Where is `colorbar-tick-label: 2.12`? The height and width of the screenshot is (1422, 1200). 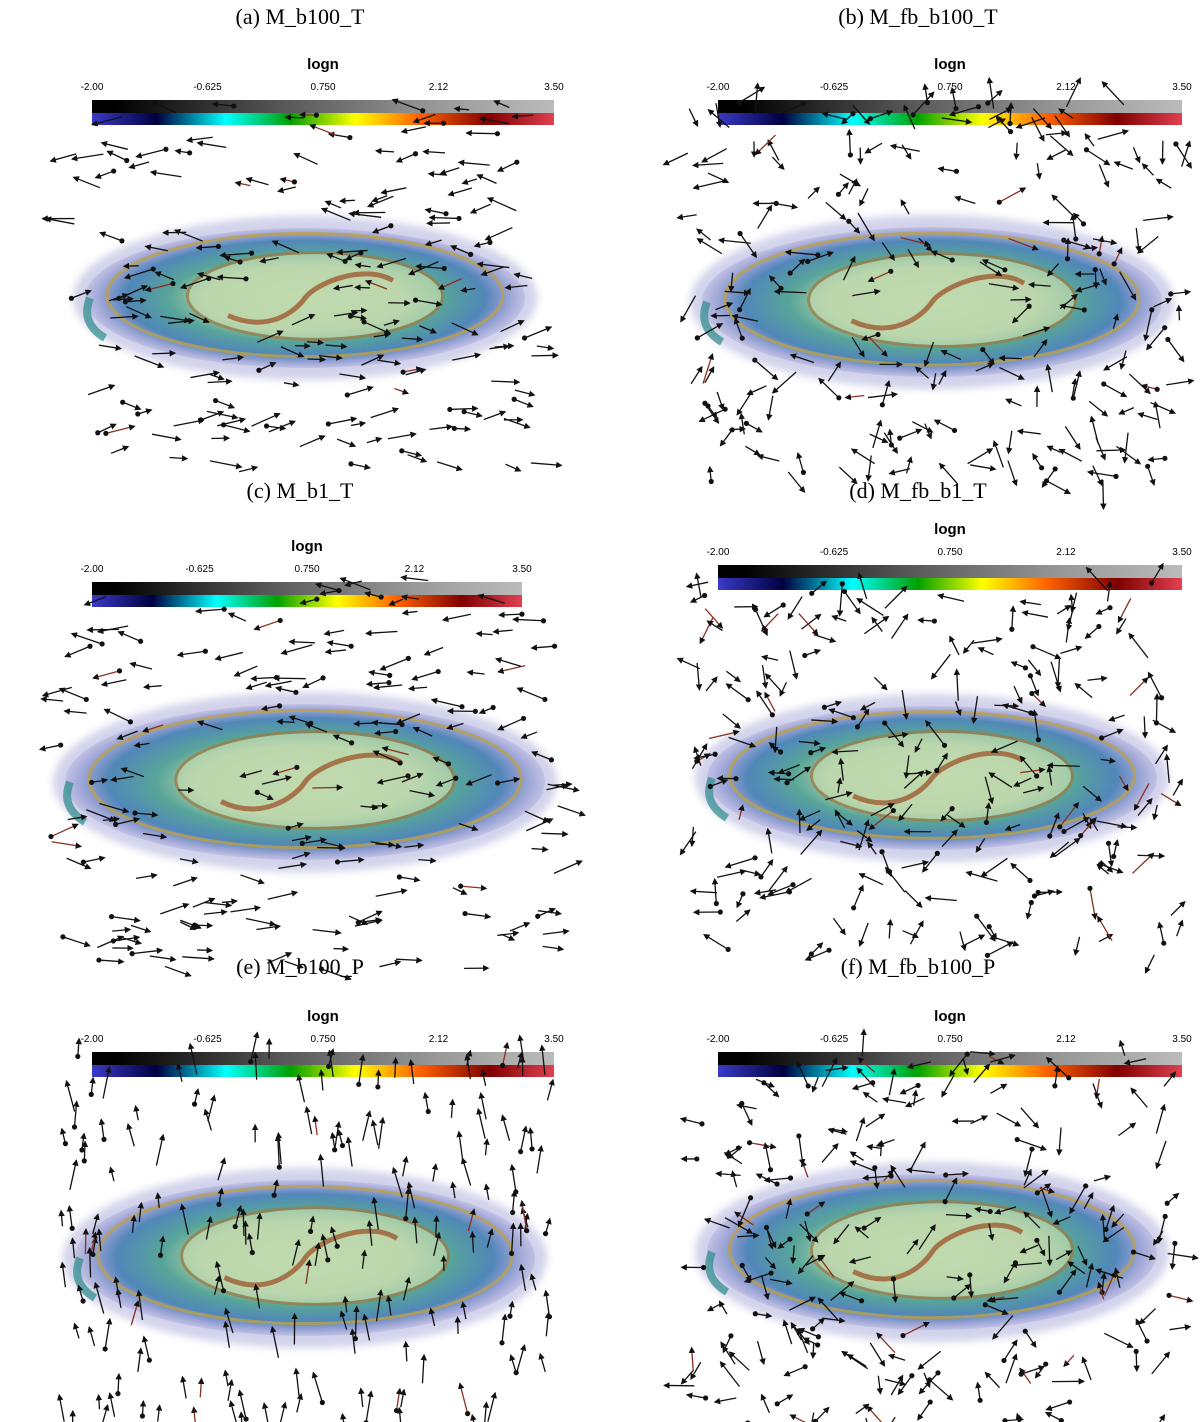 colorbar-tick-label: 2.12 is located at coordinates (438, 87).